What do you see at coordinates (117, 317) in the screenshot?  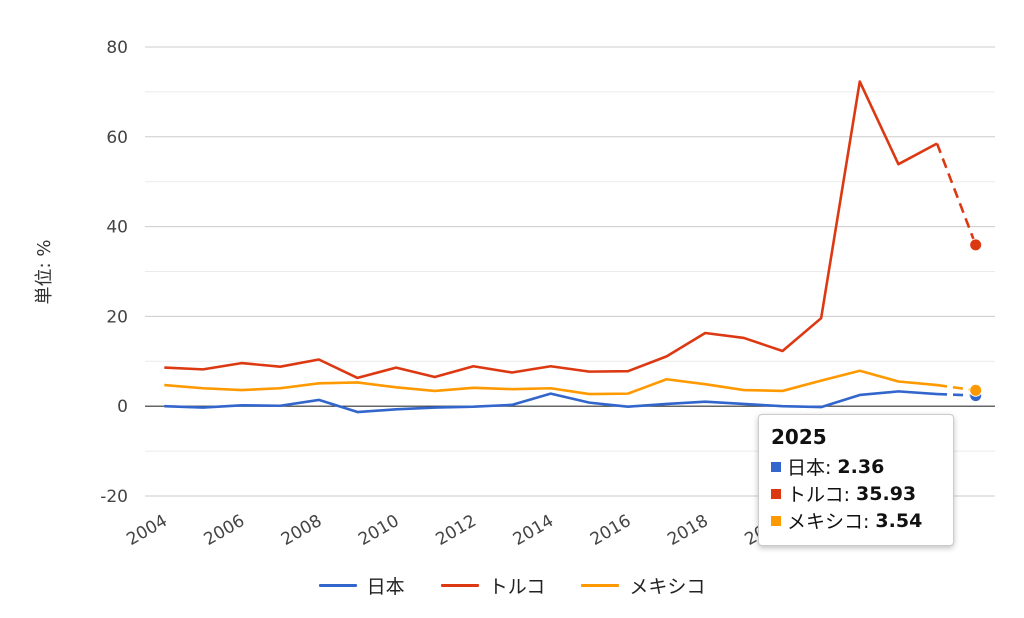 I see `y-tick-label: 20` at bounding box center [117, 317].